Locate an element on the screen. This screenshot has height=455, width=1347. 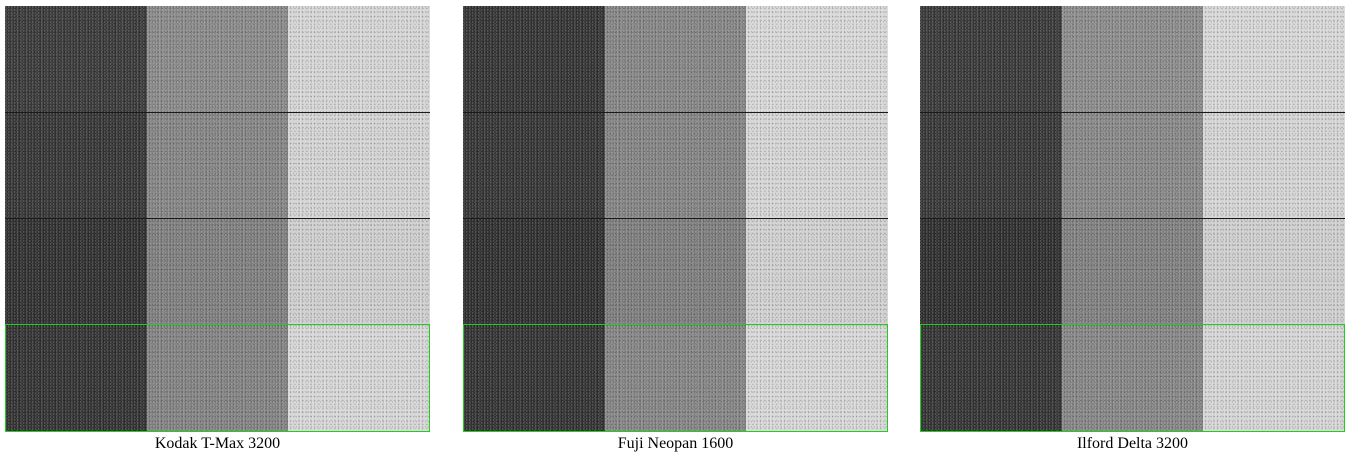
panel-caption-ilford: Ilford Delta 3200 is located at coordinates (1132, 443).